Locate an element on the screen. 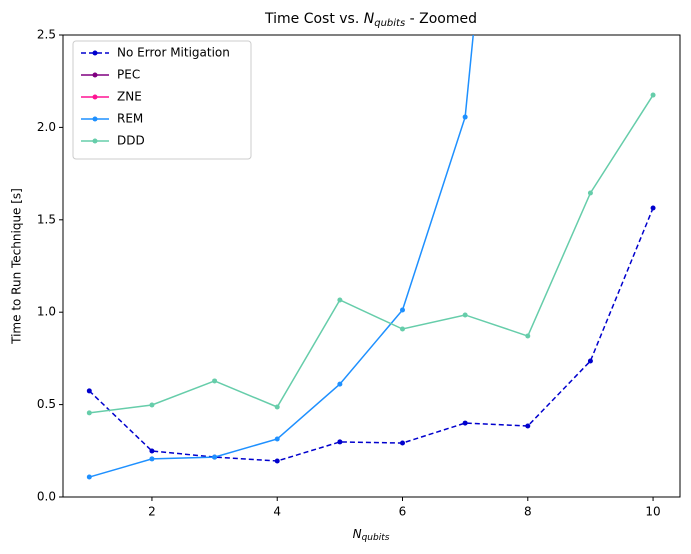 The image size is (691, 554). chart-title: Time Cost vs. Nqubits - Zoomed is located at coordinates (370, 20).